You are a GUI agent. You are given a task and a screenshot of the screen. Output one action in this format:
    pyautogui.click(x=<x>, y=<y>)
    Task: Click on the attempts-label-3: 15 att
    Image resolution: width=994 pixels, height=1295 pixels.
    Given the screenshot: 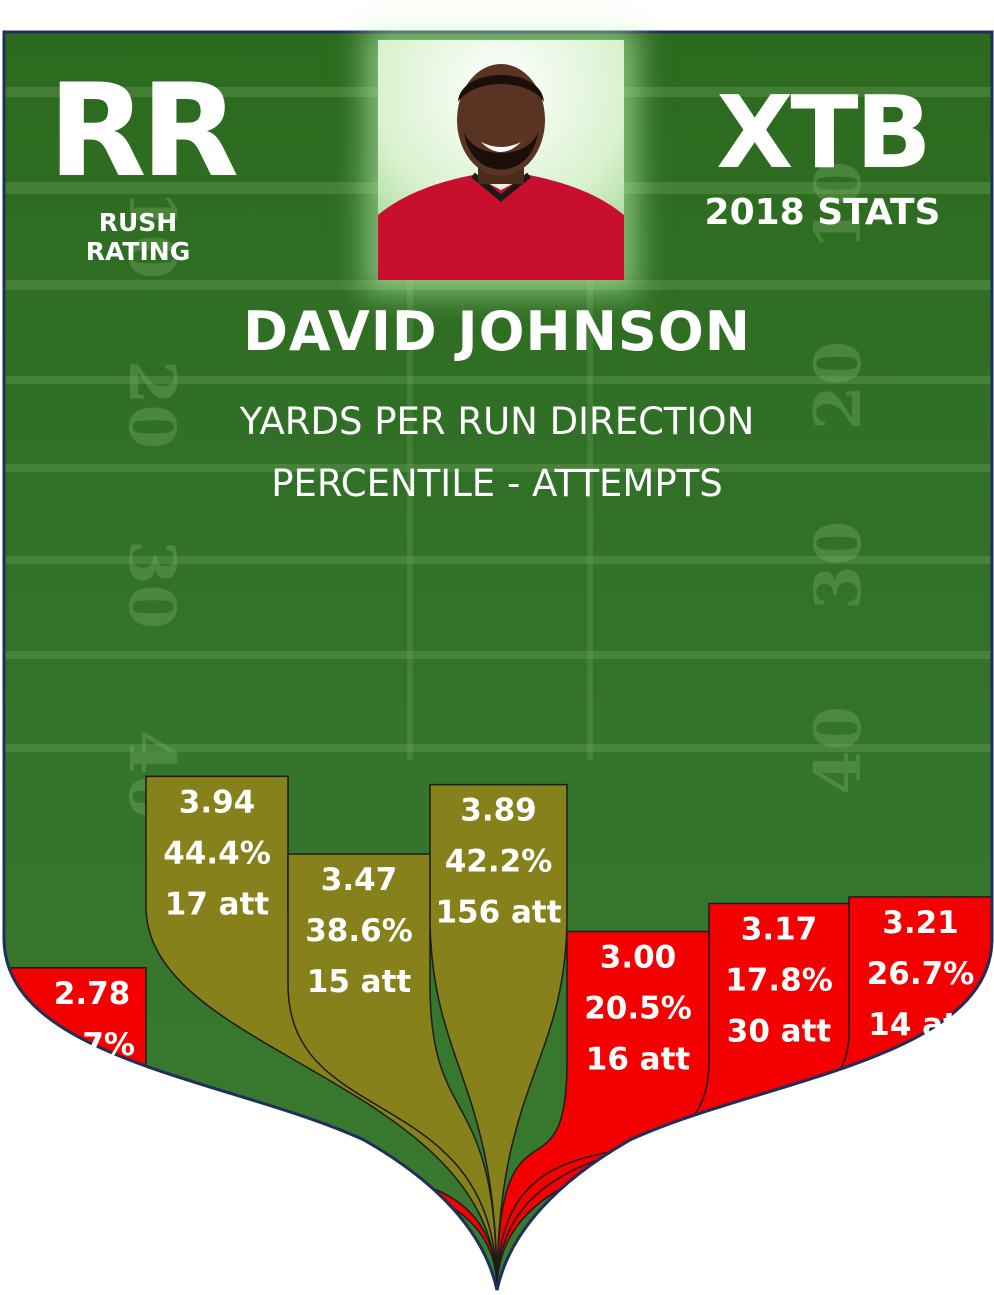 What is the action you would take?
    pyautogui.click(x=359, y=982)
    